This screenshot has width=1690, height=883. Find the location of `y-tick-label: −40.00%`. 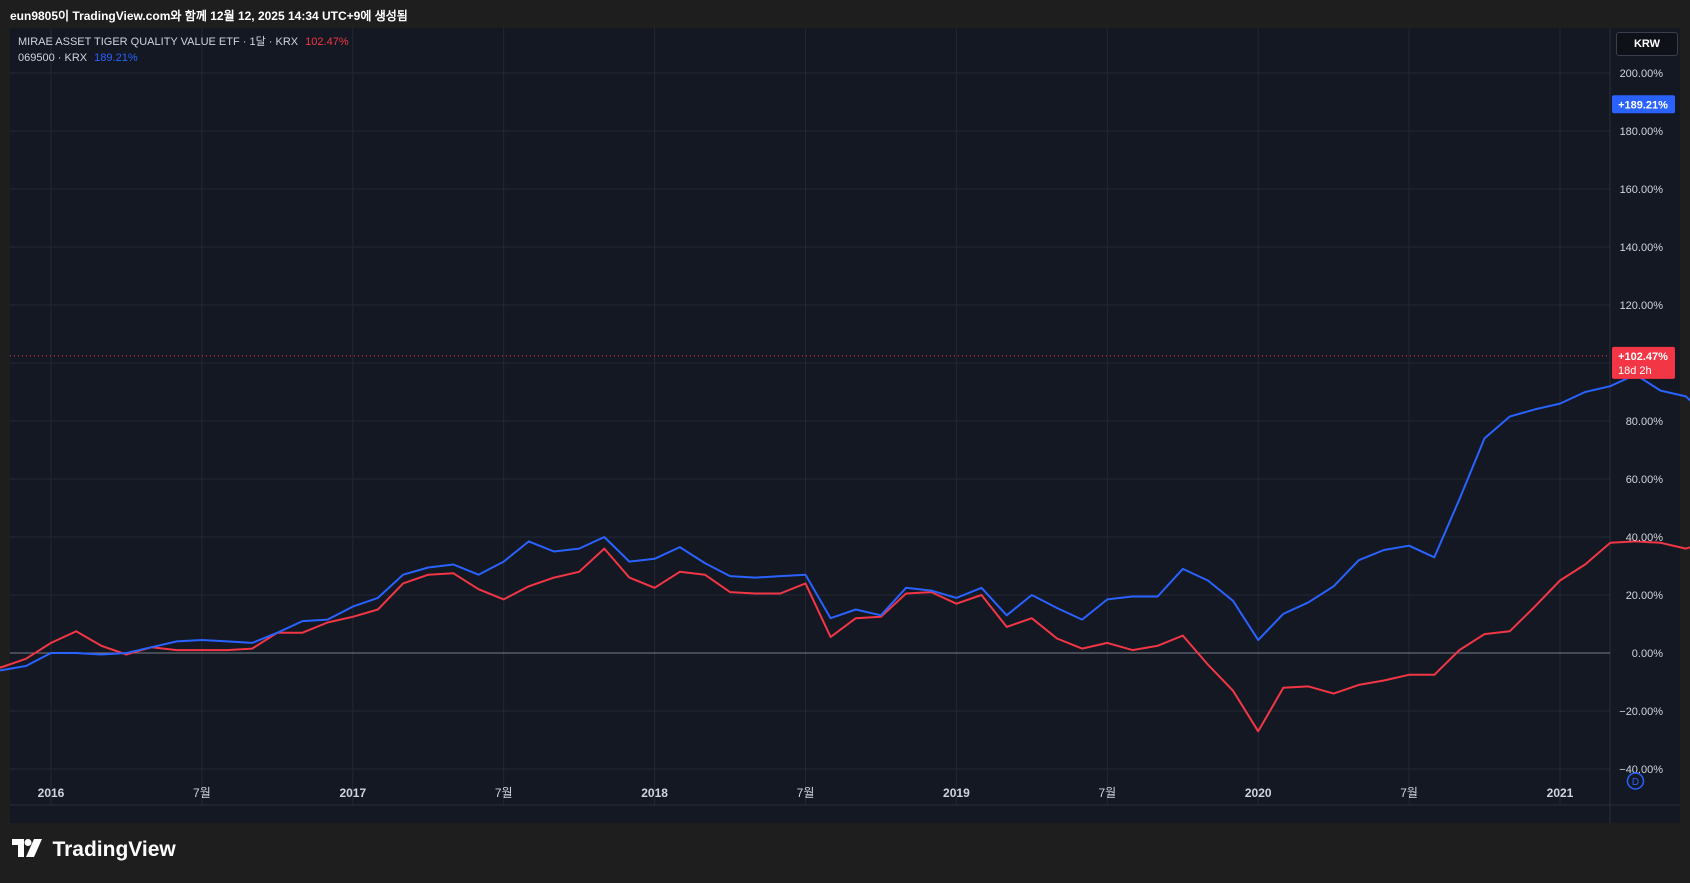

y-tick-label: −40.00% is located at coordinates (1641, 770).